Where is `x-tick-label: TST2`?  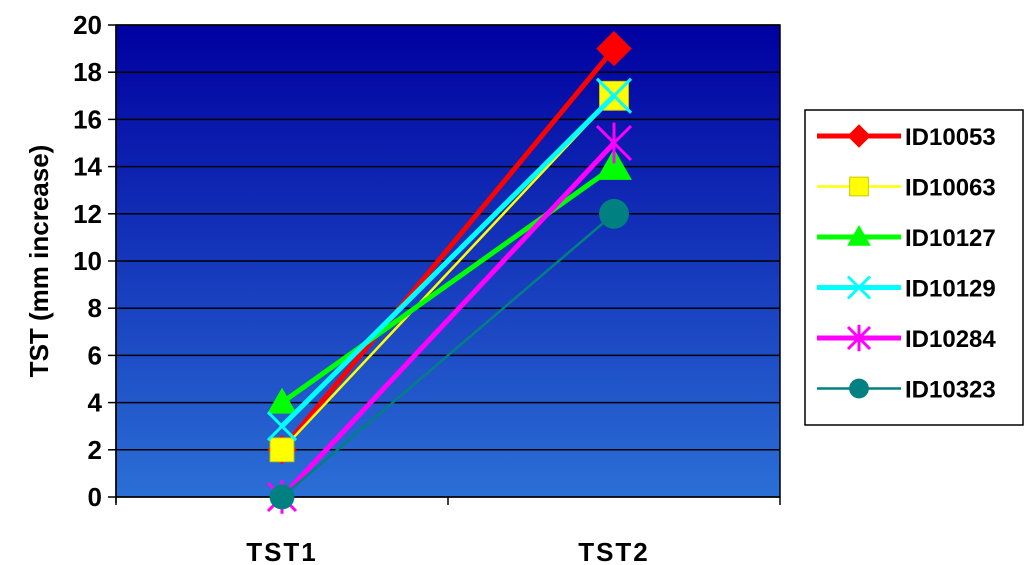 x-tick-label: TST2 is located at coordinates (614, 551).